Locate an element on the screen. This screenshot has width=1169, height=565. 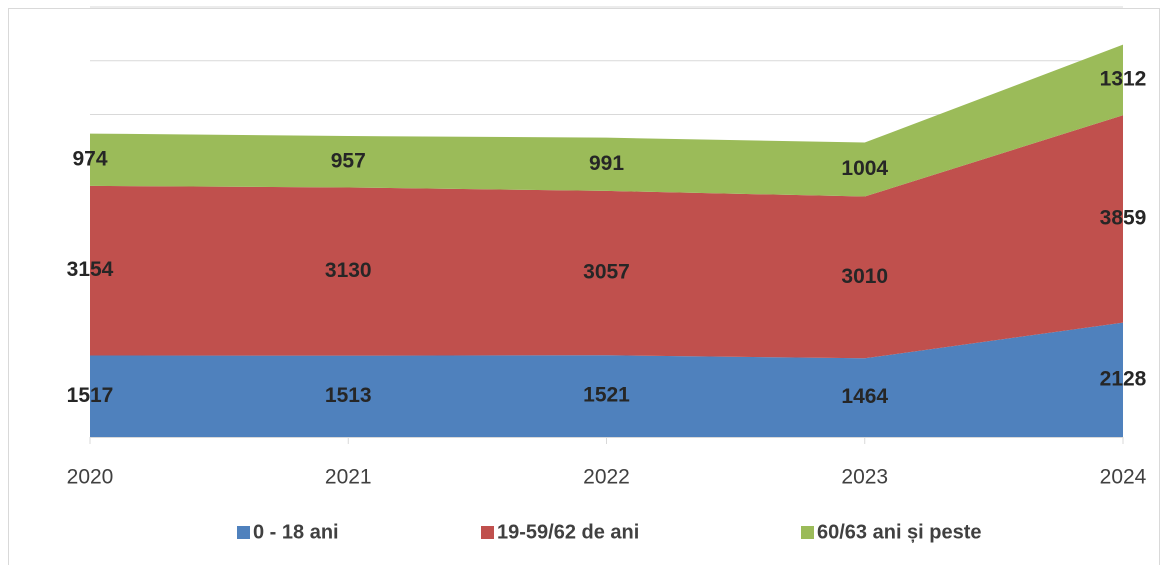
data-label: 3057 is located at coordinates (606, 272).